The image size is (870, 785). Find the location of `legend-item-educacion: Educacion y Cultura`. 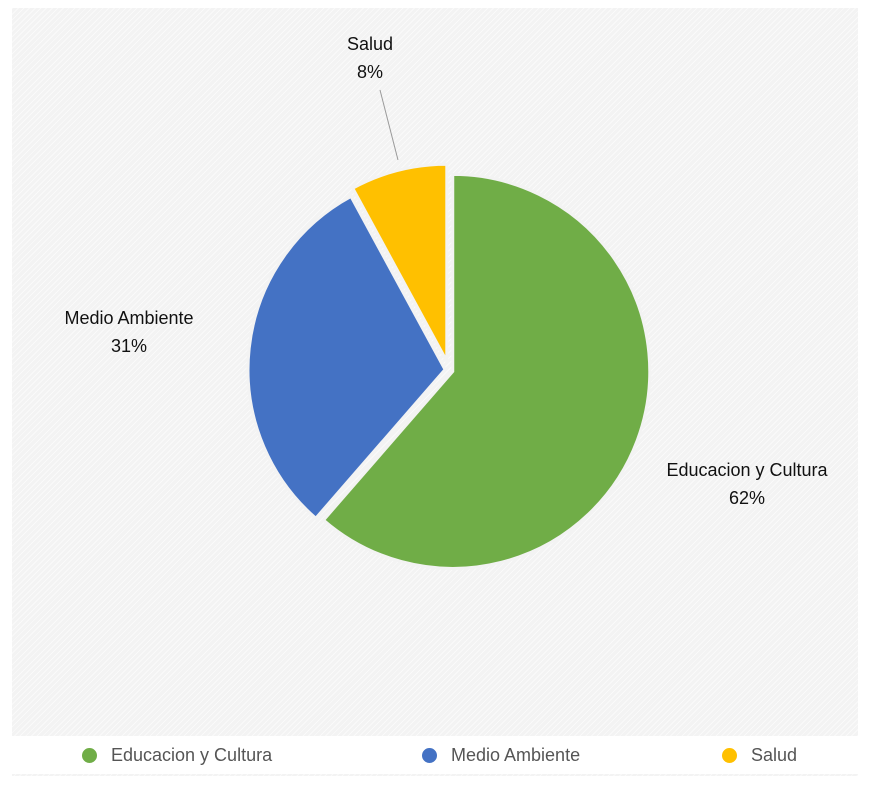

legend-item-educacion: Educacion y Cultura is located at coordinates (177, 755).